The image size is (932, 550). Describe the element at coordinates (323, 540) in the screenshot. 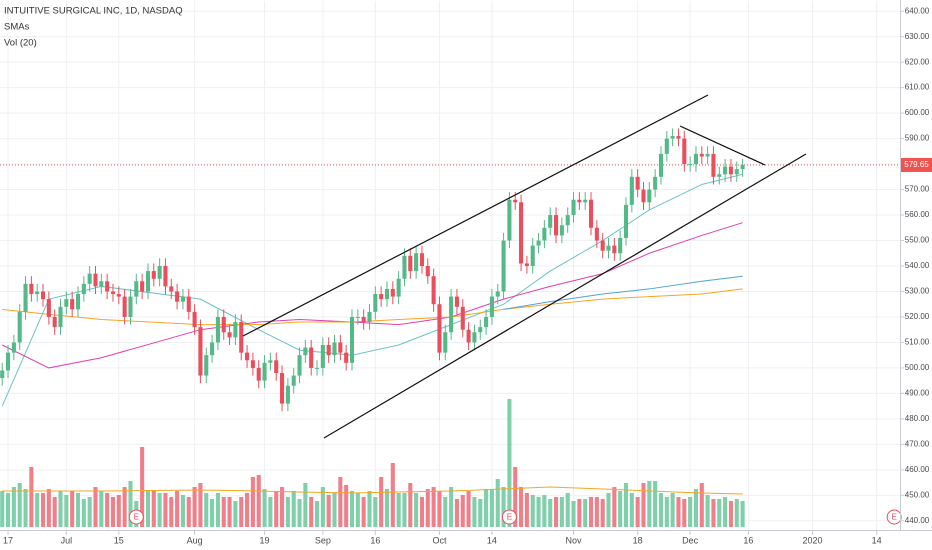

I see `x-tick-label: Sep` at that location.